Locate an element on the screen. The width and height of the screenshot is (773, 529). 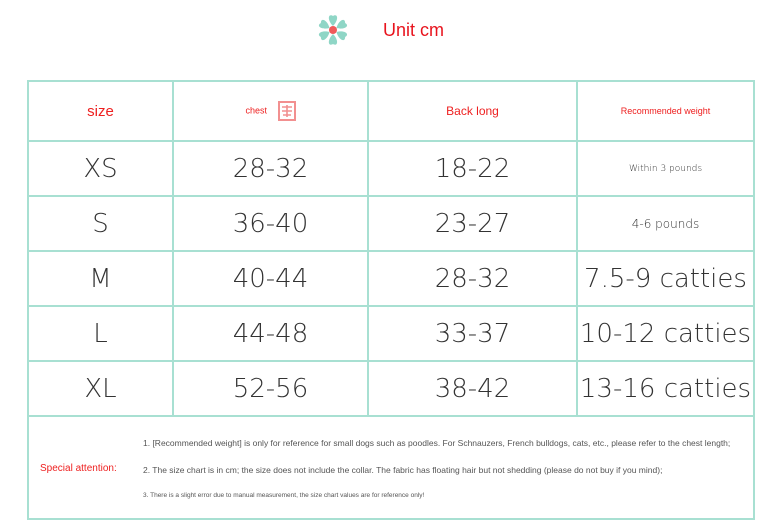
header-back-long: Back long is located at coordinates (472, 111).